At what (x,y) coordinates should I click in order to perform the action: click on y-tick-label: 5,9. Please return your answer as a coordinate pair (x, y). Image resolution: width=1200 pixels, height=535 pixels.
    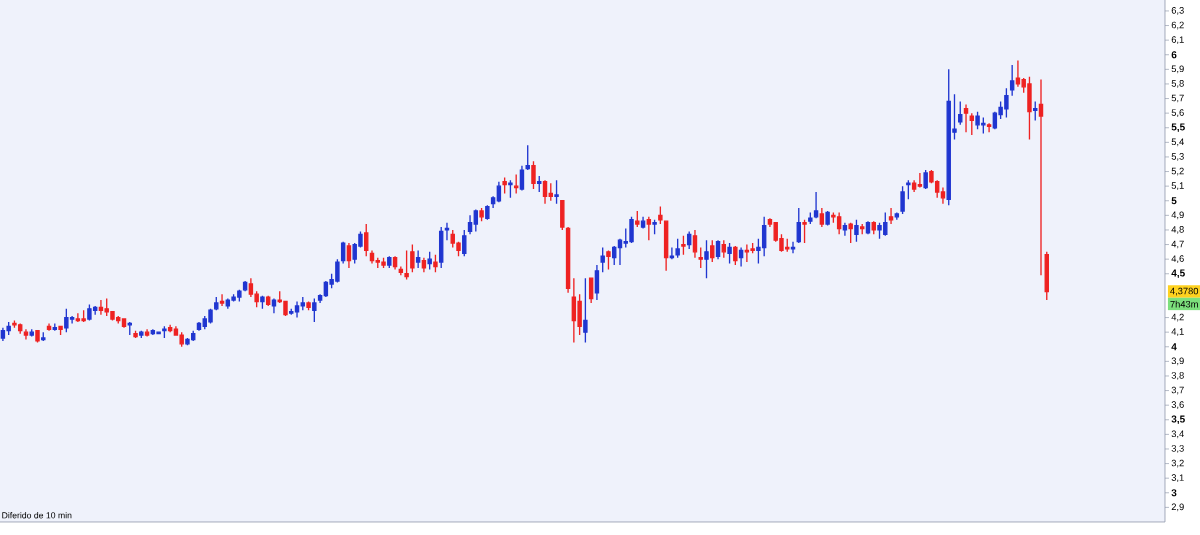
    Looking at the image, I should click on (1177, 69).